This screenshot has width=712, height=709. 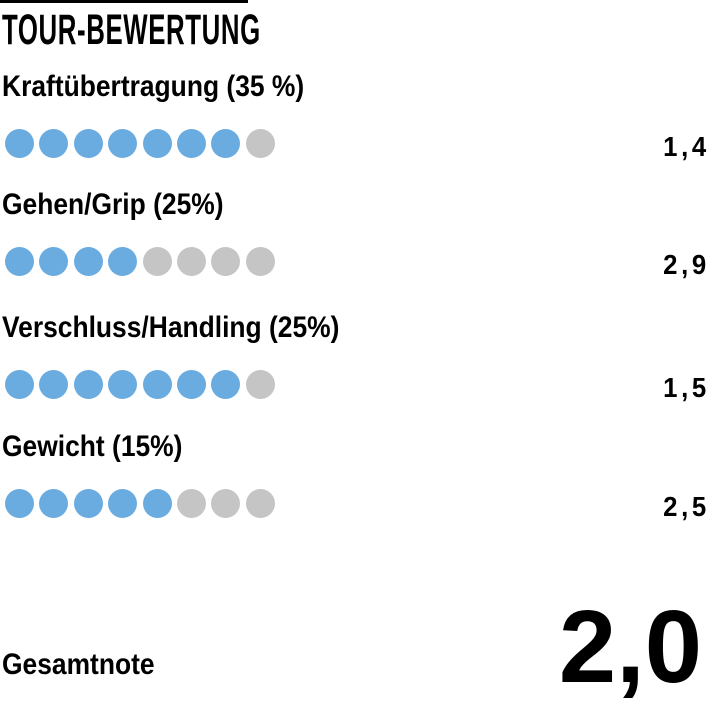 I want to click on rating-row: Verschluss/Handling (25%) 1,5, so click(x=356, y=360).